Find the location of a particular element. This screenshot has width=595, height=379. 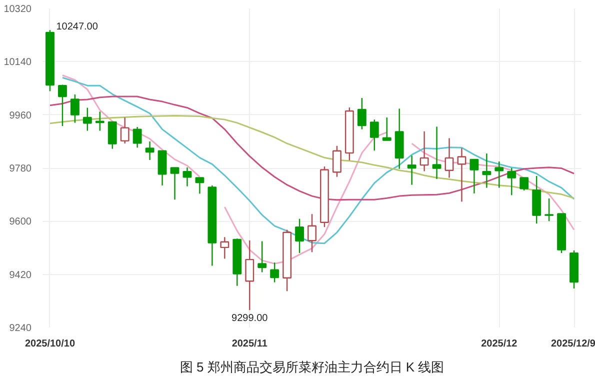

y-tick-label: 9960 is located at coordinates (20, 116).